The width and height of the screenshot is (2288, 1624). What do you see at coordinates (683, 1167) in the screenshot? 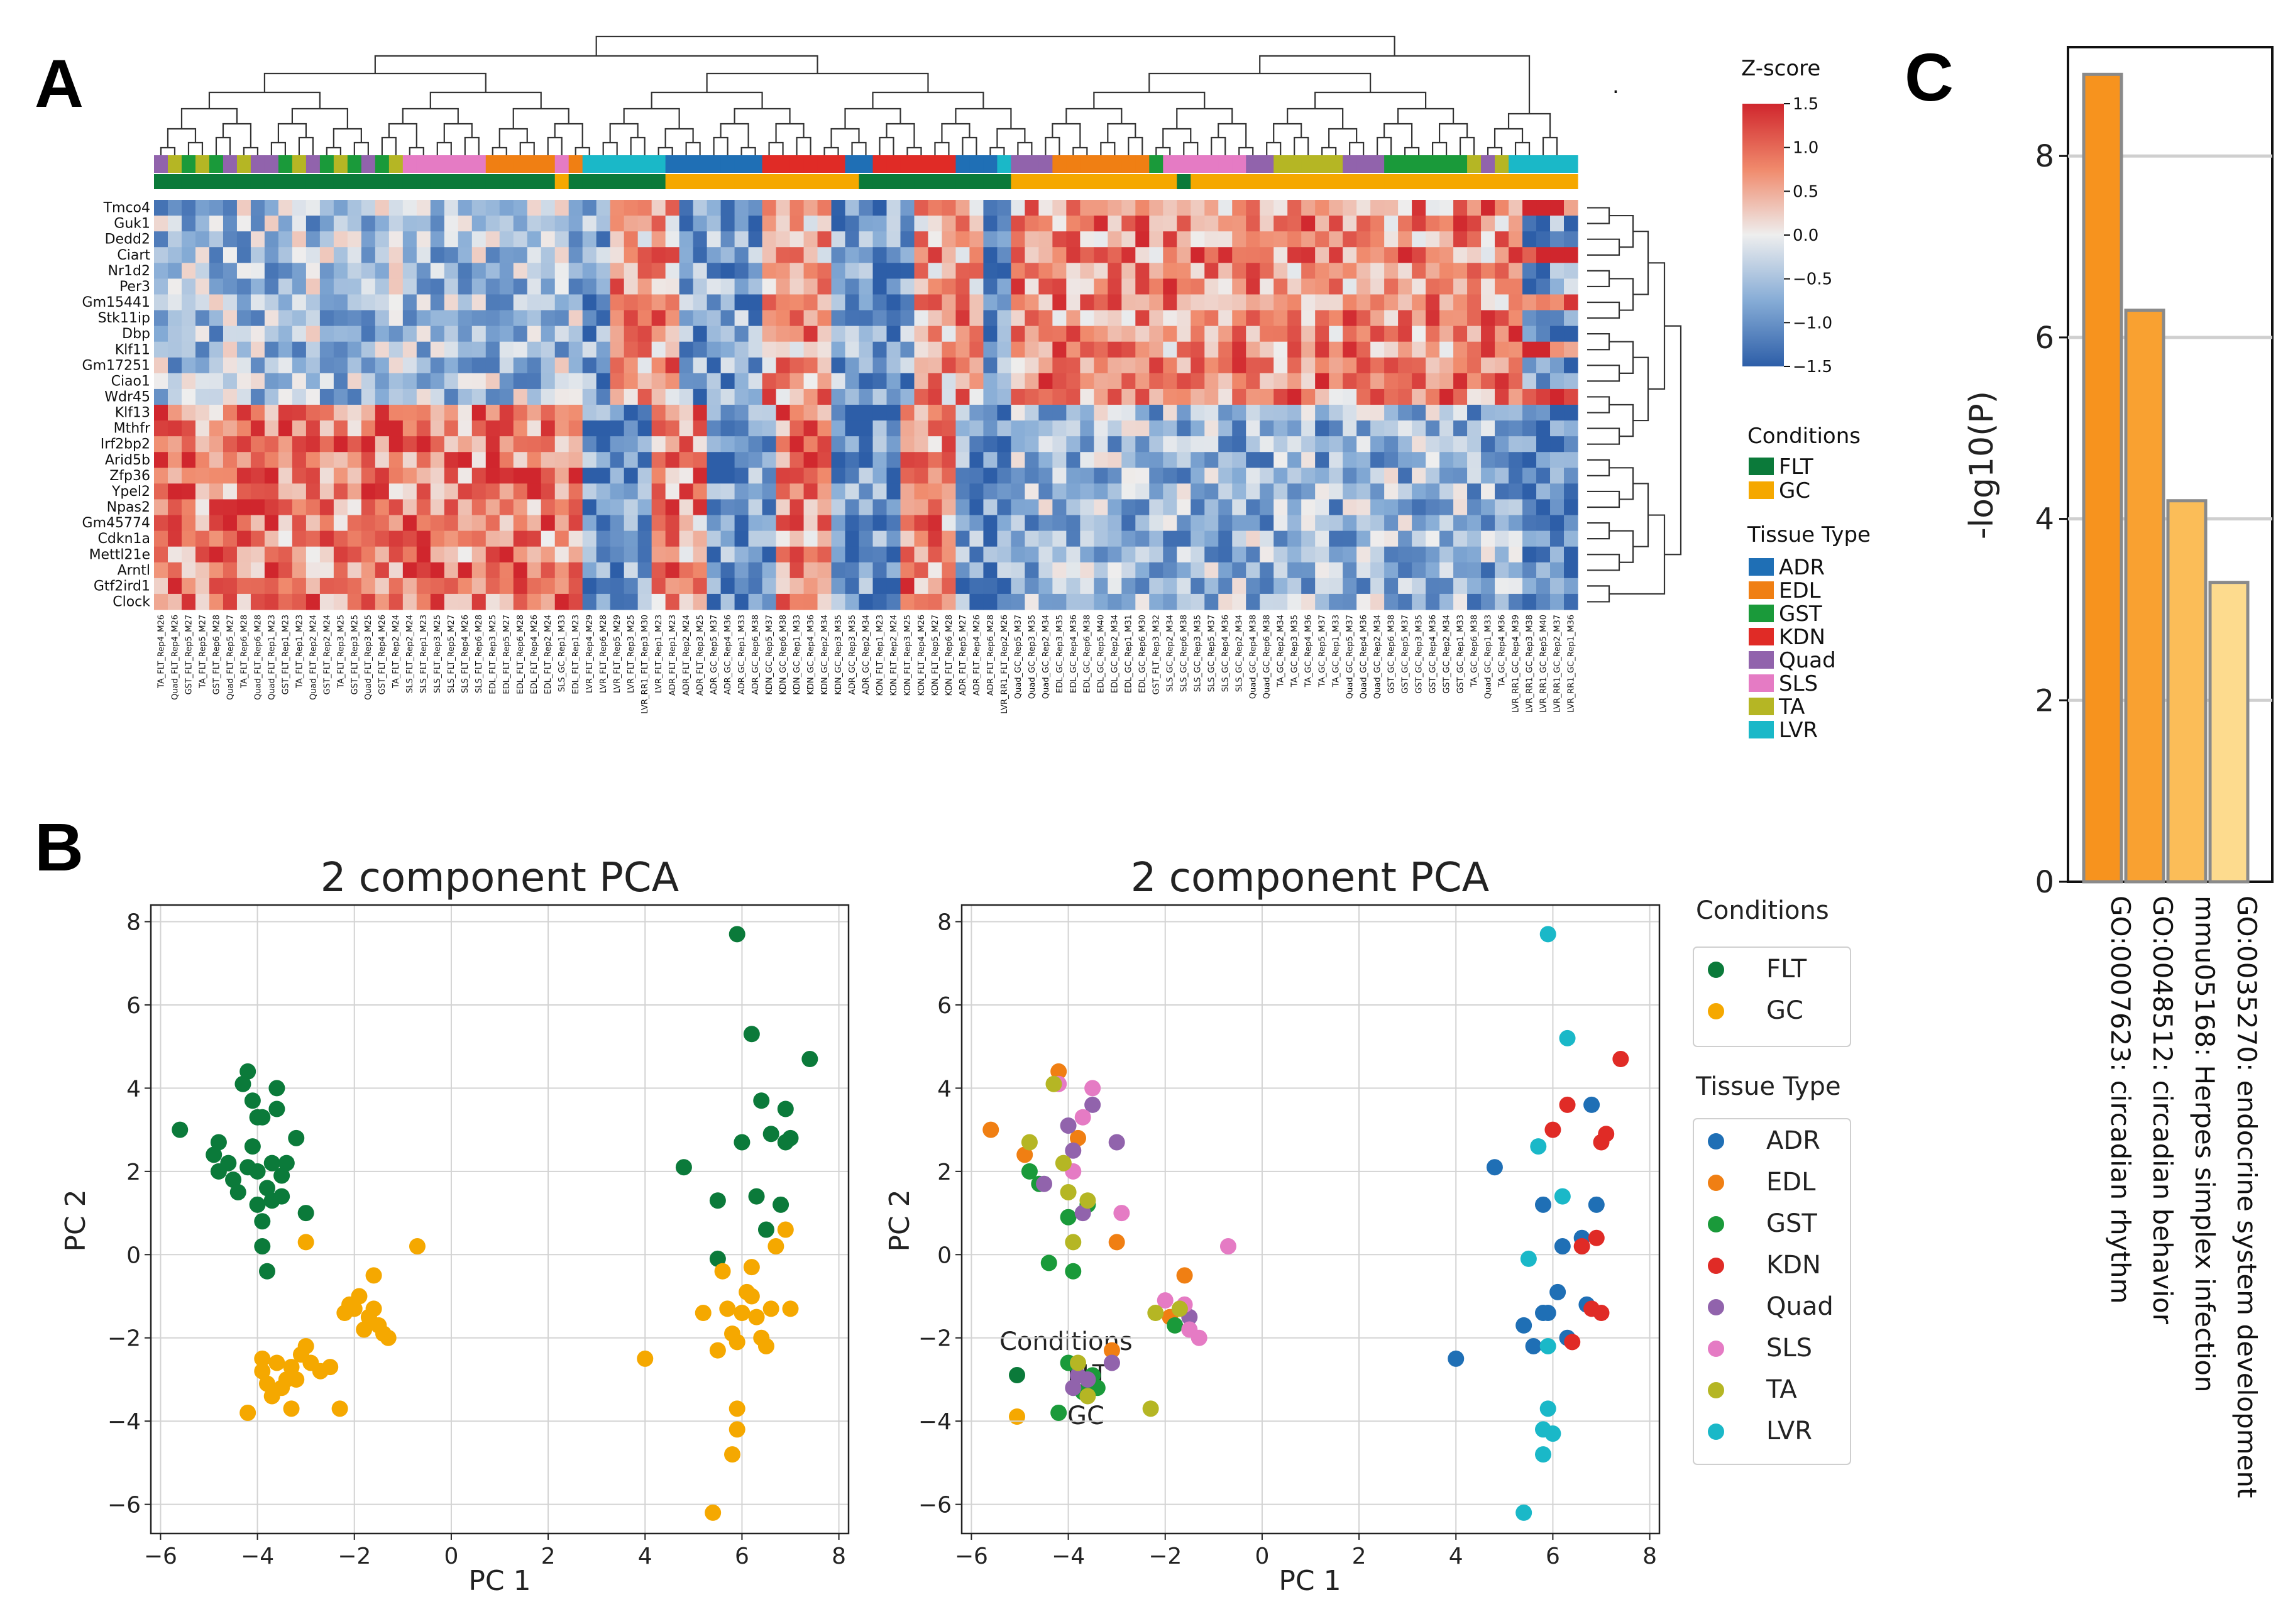
I see `scatter-point-flt` at bounding box center [683, 1167].